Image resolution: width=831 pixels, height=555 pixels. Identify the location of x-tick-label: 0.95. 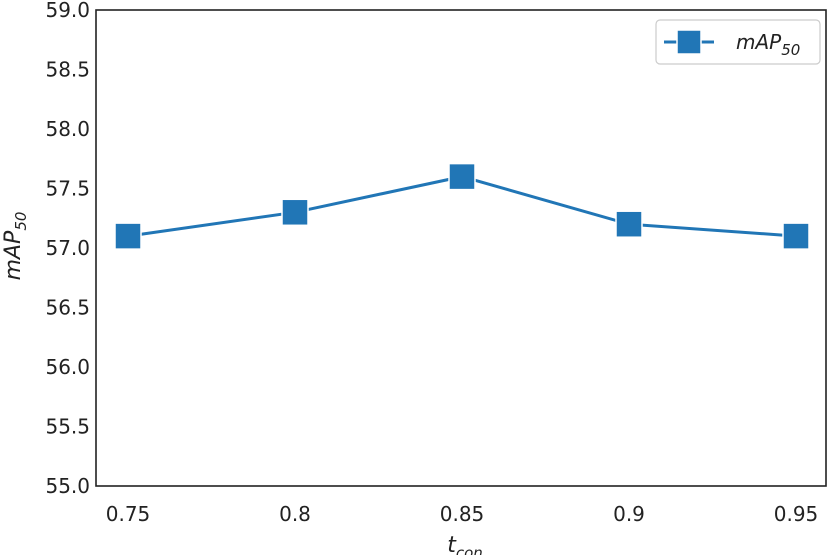
(796, 514).